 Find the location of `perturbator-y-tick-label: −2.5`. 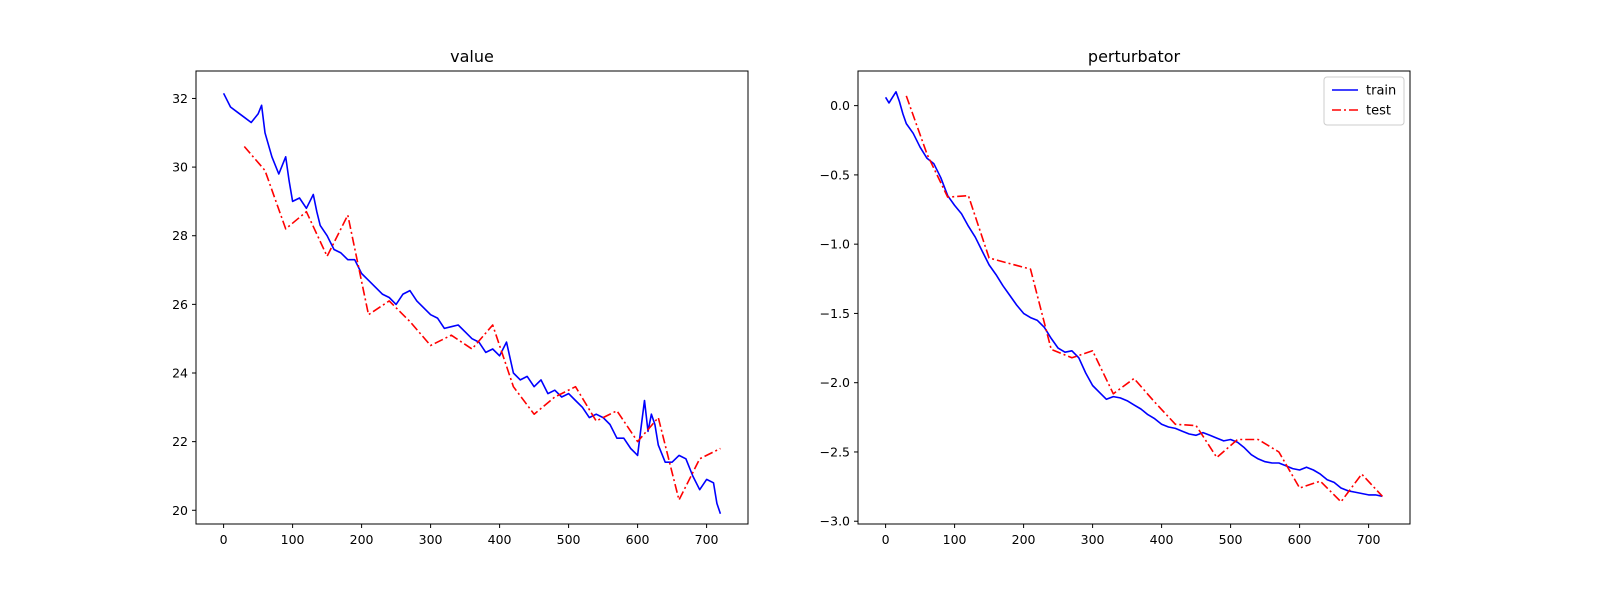

perturbator-y-tick-label: −2.5 is located at coordinates (835, 451).